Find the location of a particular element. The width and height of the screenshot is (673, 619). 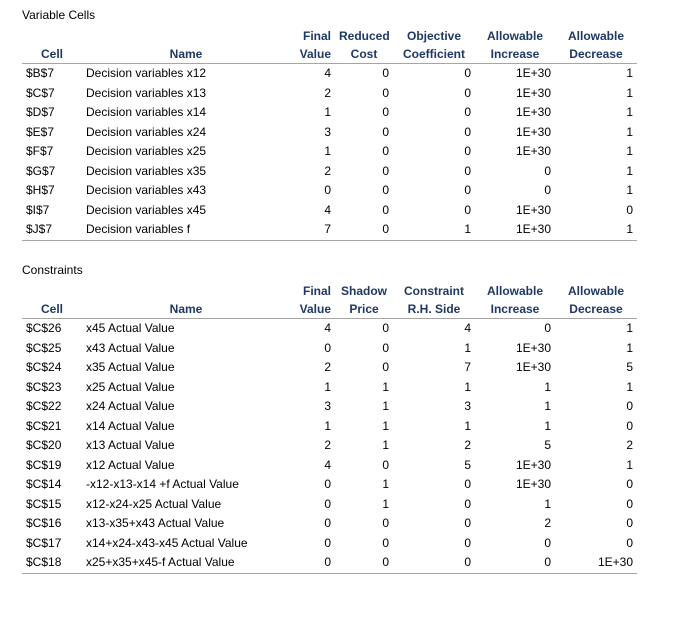

cell-ref: $I$7 is located at coordinates (38, 209).